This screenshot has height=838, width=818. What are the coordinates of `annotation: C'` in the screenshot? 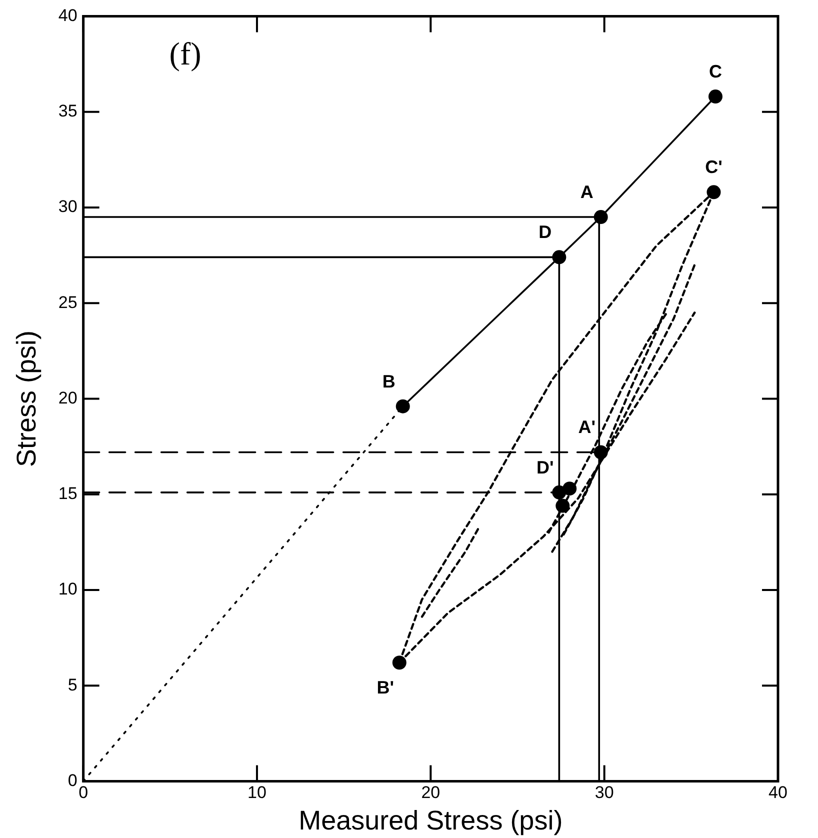 It's located at (713, 167).